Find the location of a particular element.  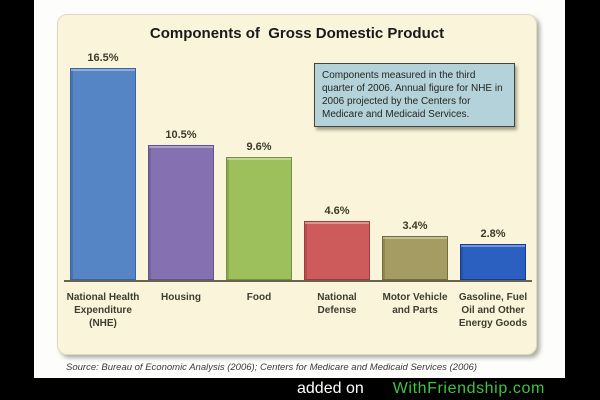

bar-value-label: 10.5% is located at coordinates (181, 135).